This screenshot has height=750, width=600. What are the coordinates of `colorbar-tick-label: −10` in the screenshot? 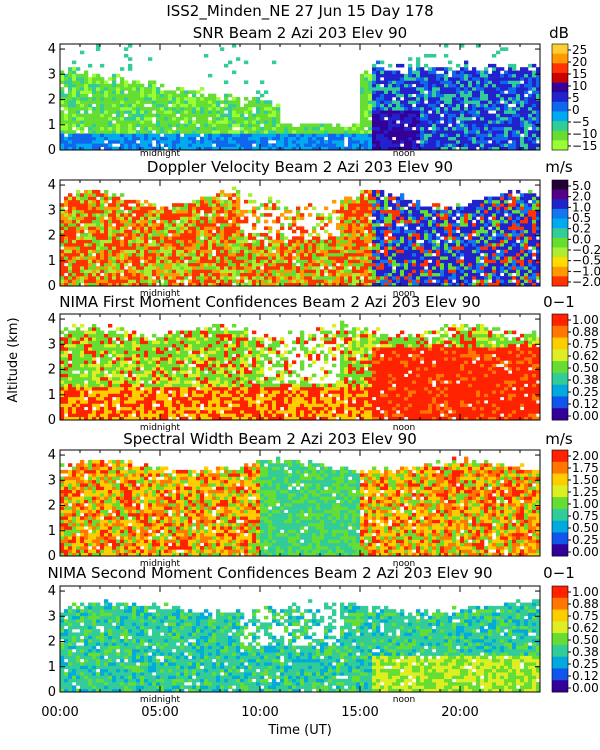 It's located at (584, 134).